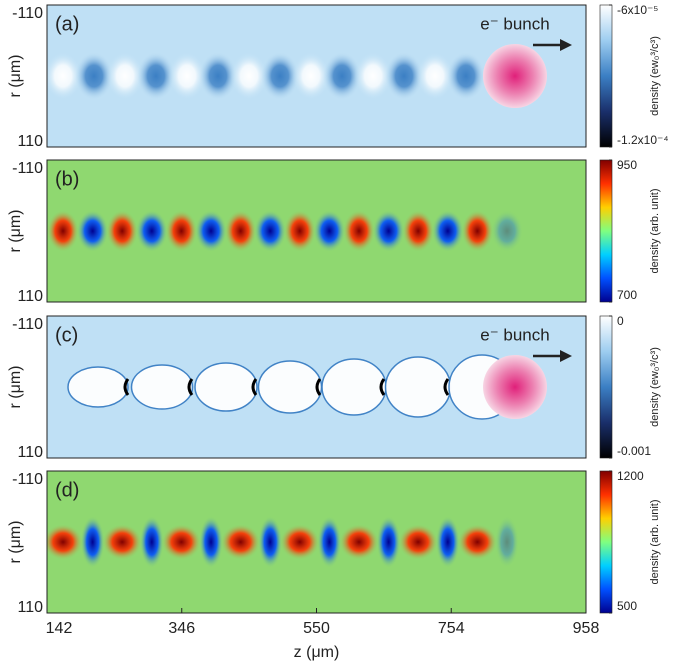 The width and height of the screenshot is (675, 668). What do you see at coordinates (627, 295) in the screenshot?
I see `colorbar-tick-label: 700` at bounding box center [627, 295].